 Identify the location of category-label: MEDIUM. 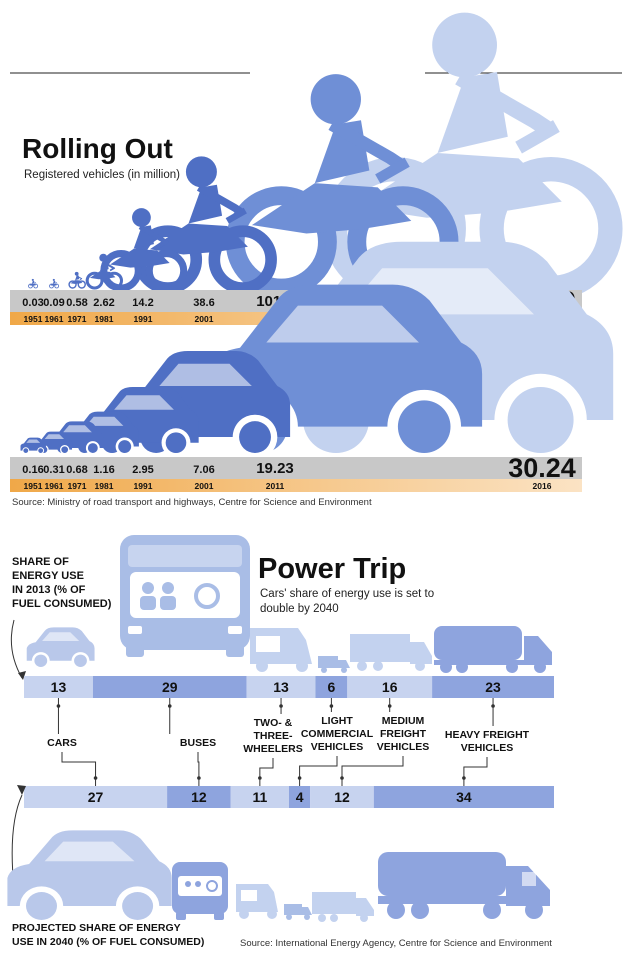
(403, 721).